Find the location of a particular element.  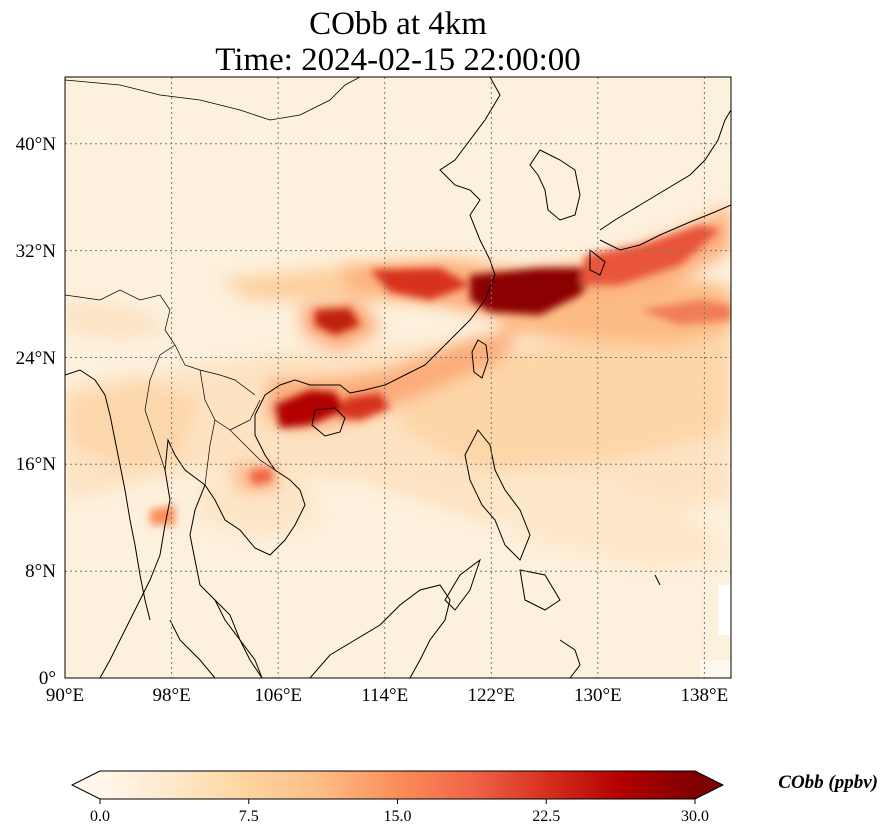

lon-tick-label: 98°E is located at coordinates (171, 695).